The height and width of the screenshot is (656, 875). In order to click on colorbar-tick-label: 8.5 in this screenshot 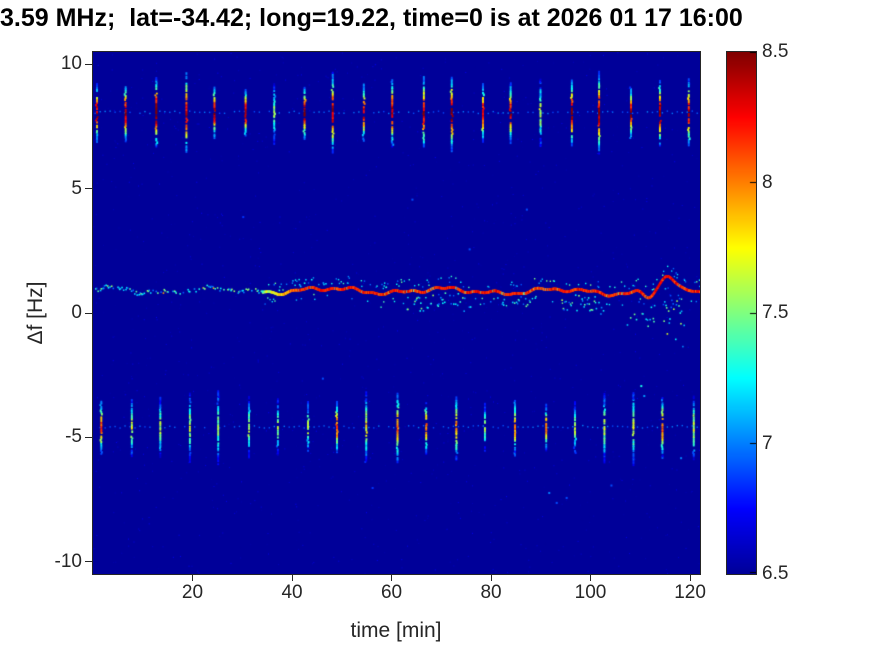, I will do `click(775, 51)`.